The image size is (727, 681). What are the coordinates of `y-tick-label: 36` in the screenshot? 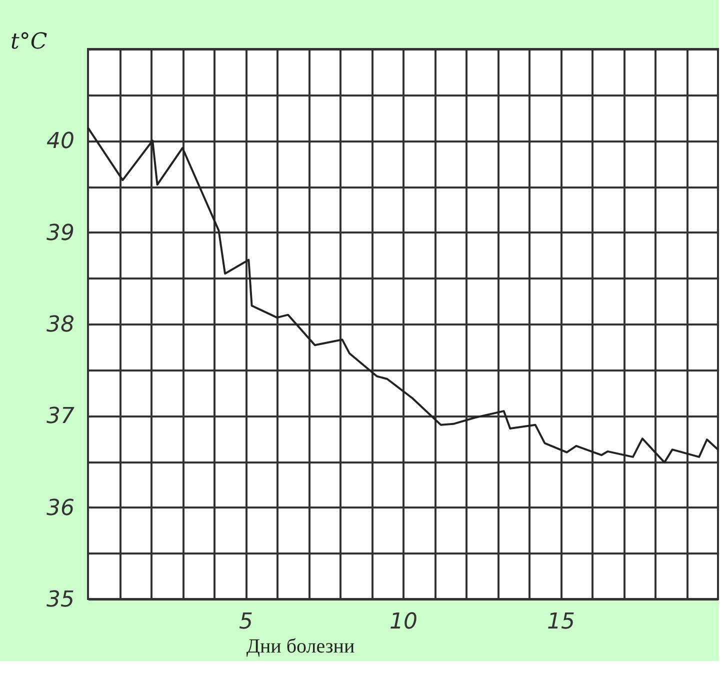 It's located at (60, 508).